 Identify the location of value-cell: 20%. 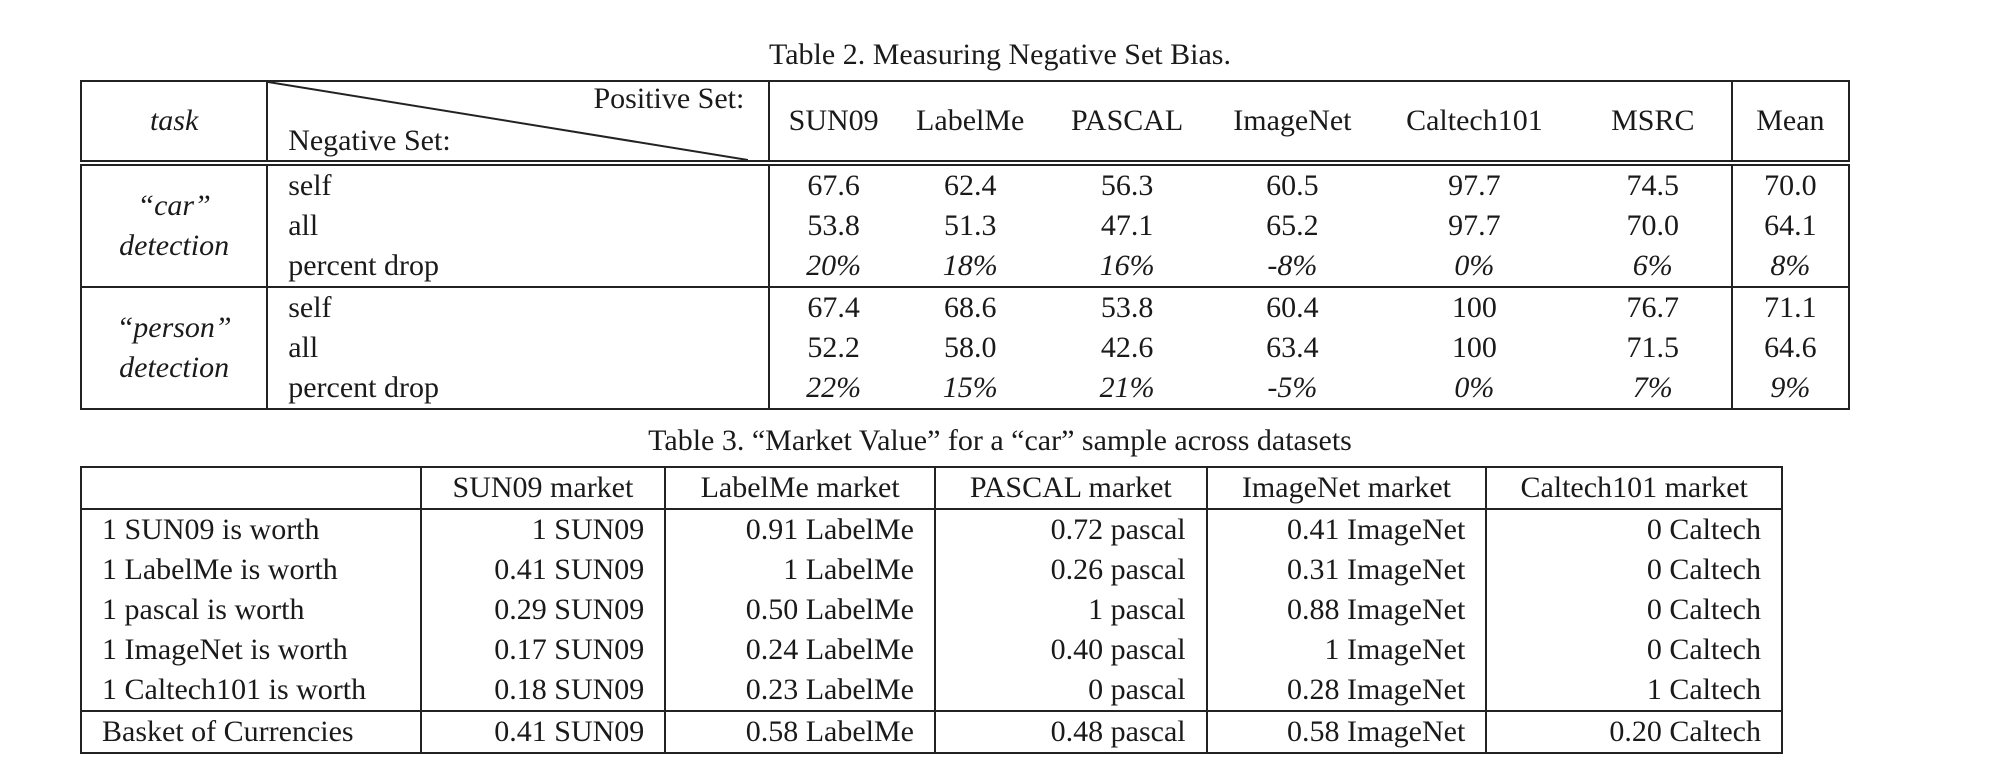
(834, 265).